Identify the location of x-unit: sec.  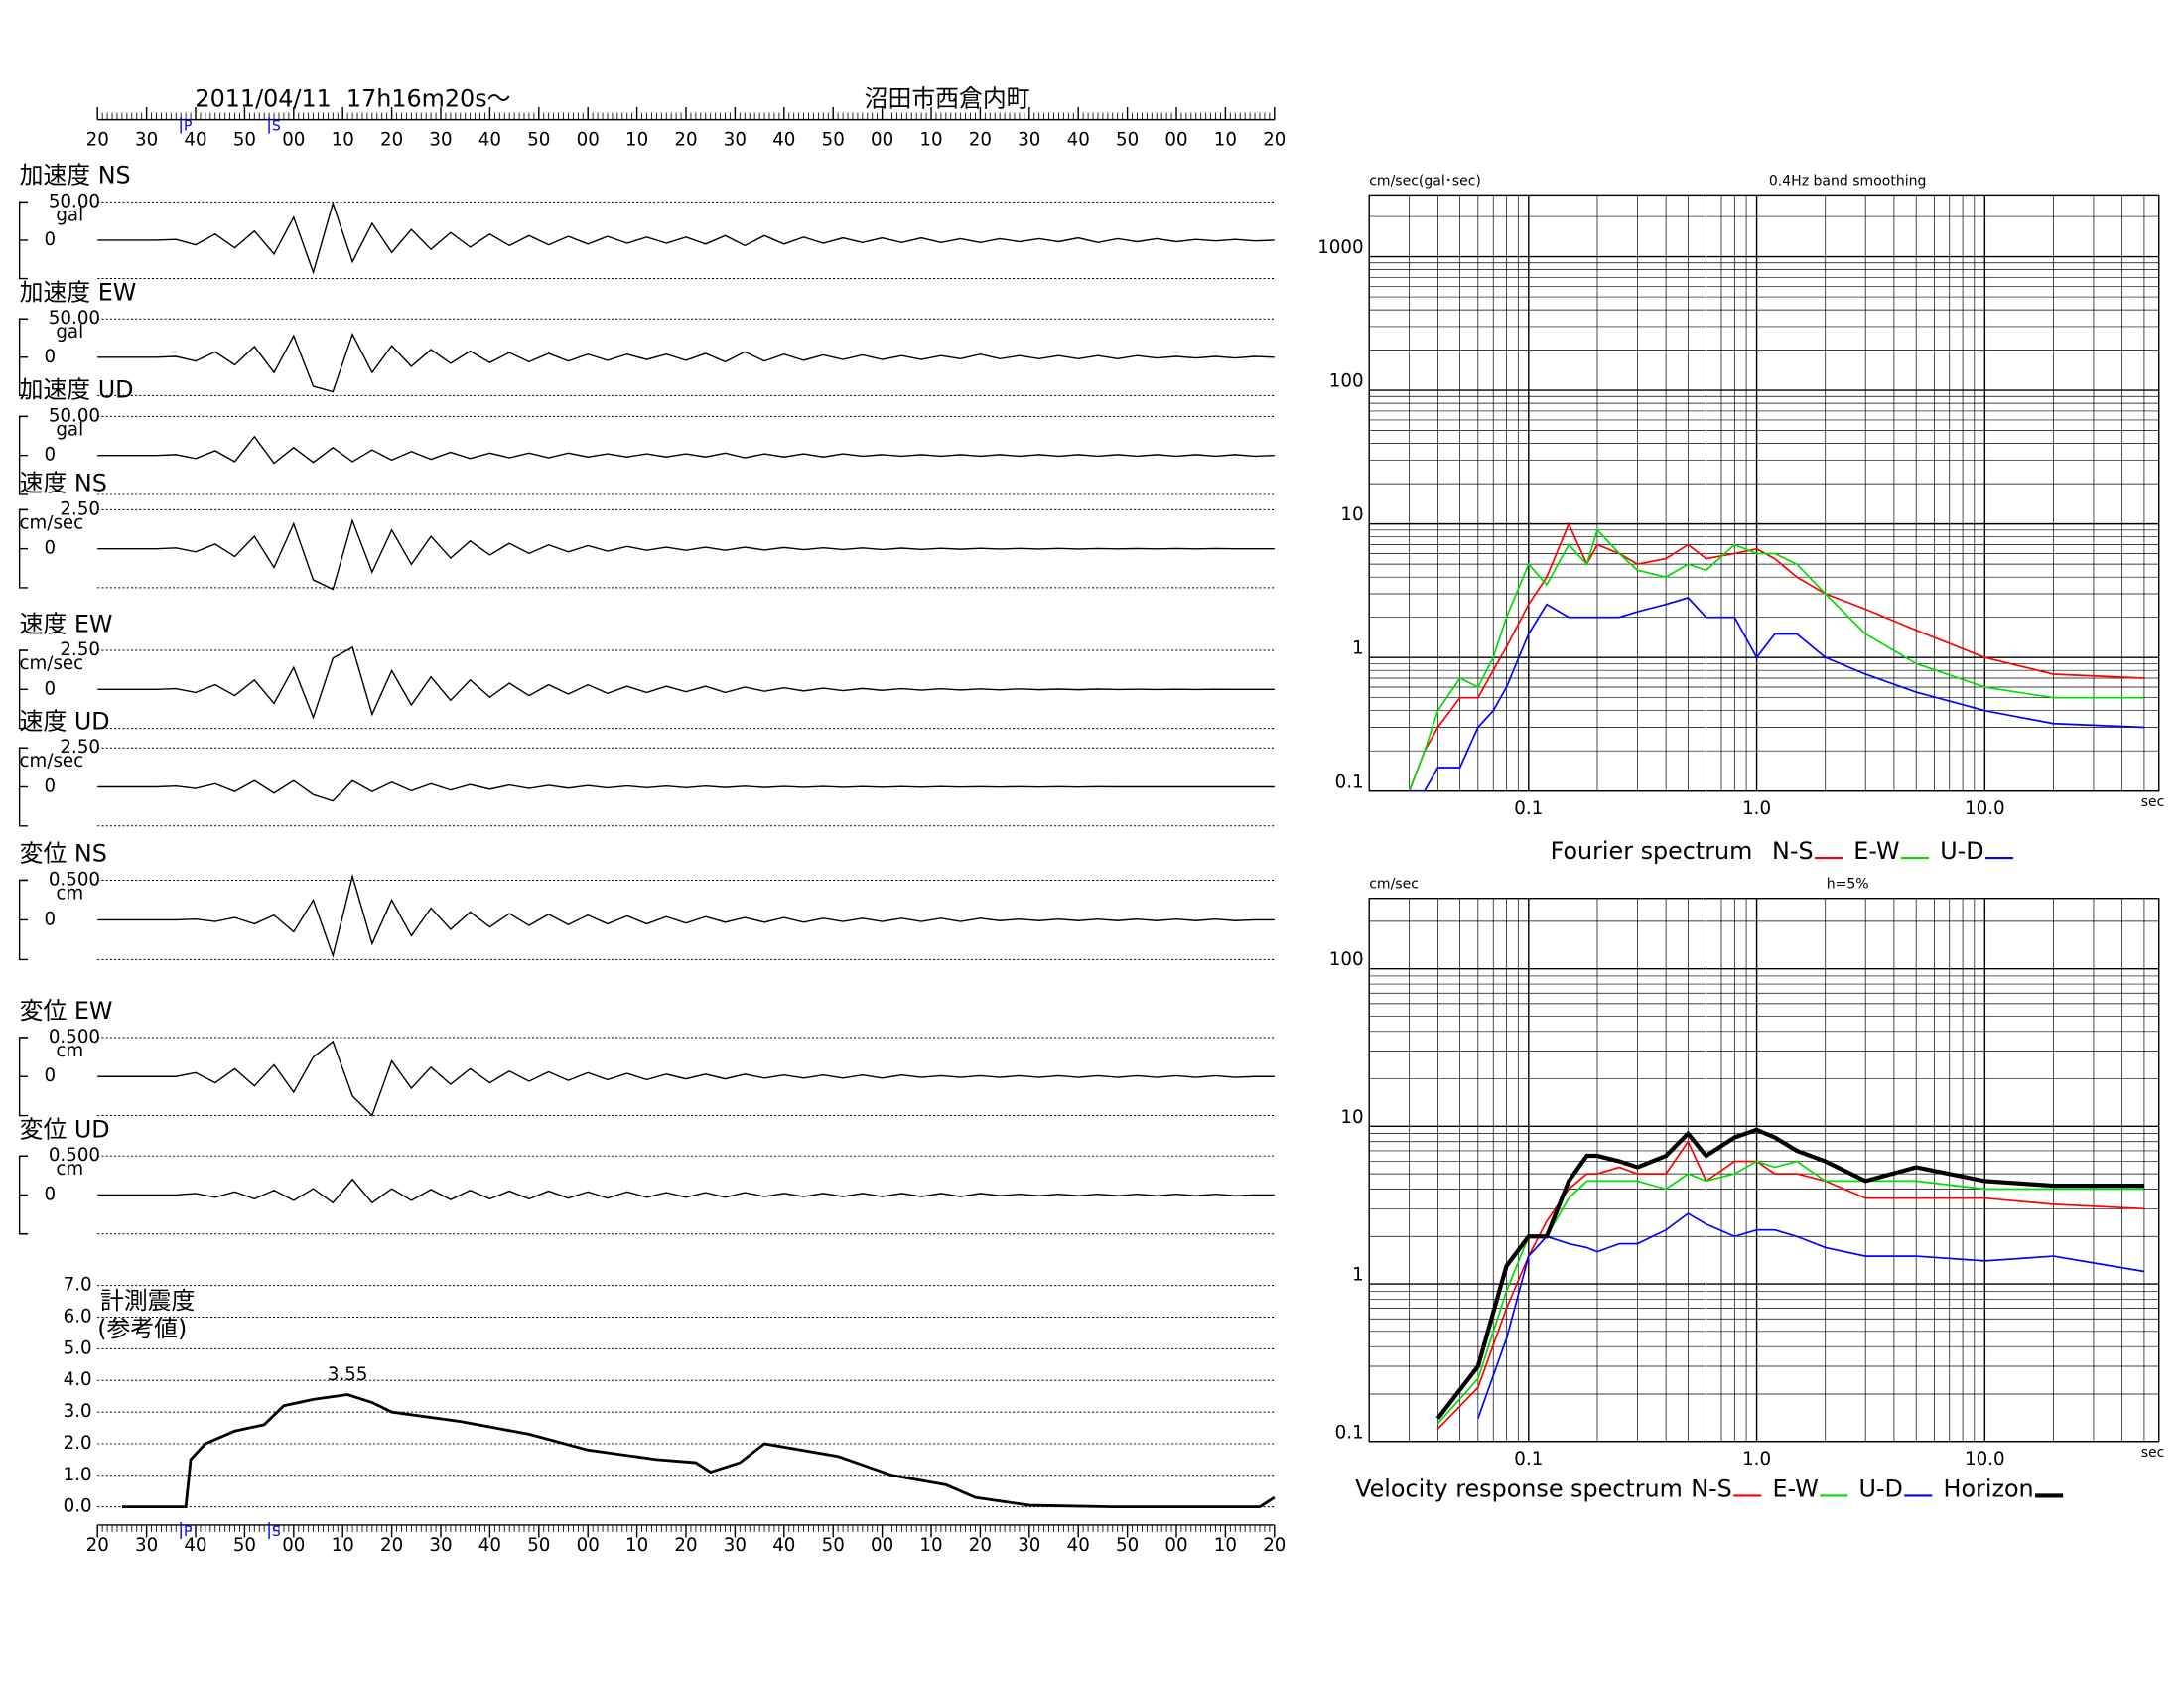
(2153, 1453).